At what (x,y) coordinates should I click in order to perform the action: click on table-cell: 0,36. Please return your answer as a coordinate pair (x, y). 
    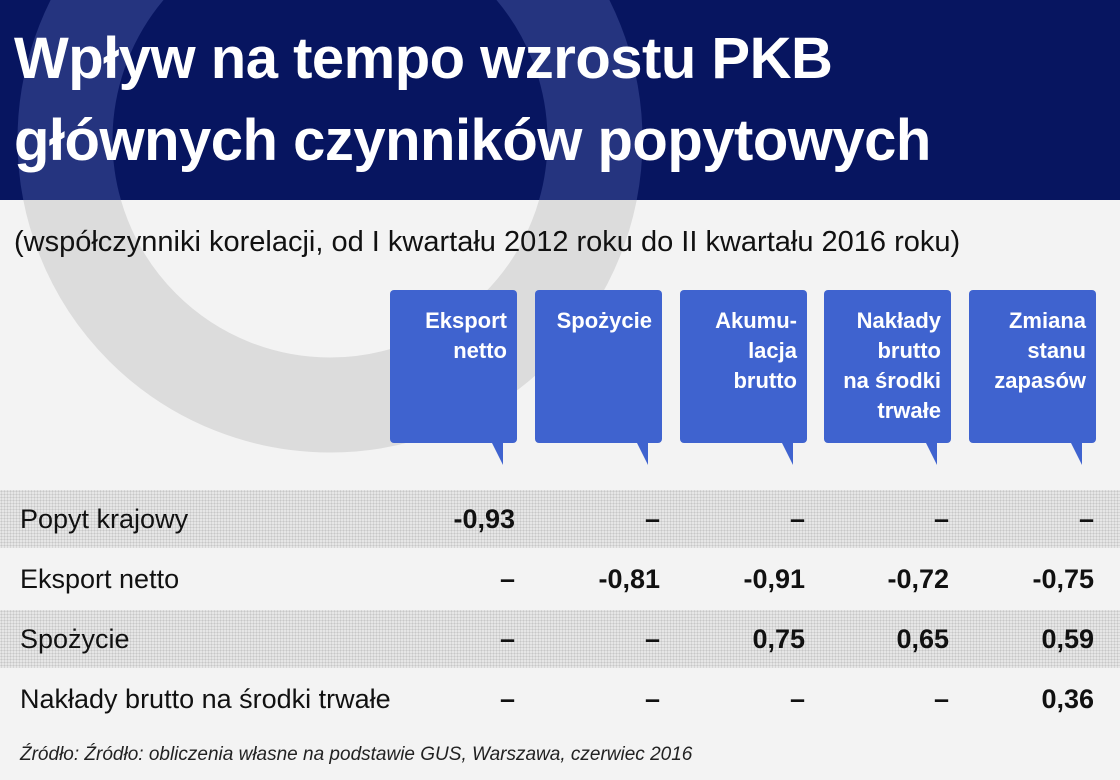
    Looking at the image, I should click on (1067, 699).